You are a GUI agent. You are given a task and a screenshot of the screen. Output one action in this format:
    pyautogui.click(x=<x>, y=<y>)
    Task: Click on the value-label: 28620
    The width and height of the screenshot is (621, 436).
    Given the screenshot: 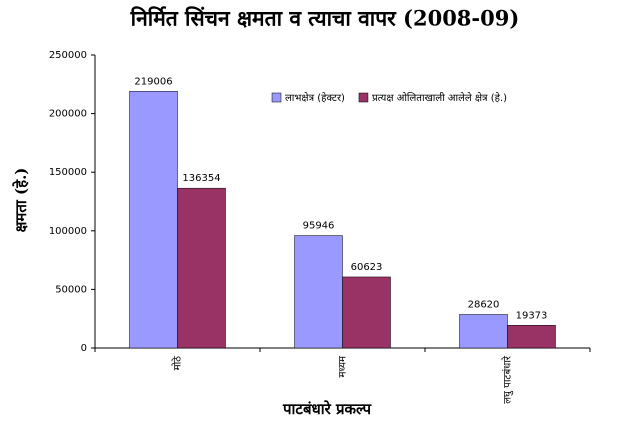 What is the action you would take?
    pyautogui.click(x=484, y=304)
    